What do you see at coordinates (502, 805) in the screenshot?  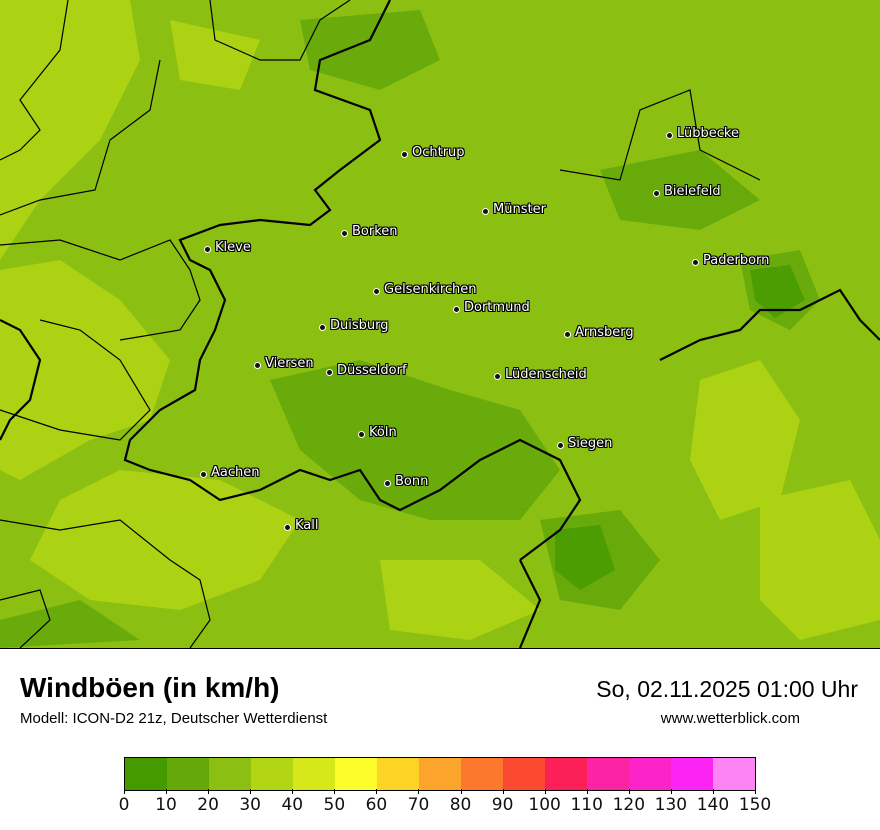 I see `legend-tick-label: 90` at bounding box center [502, 805].